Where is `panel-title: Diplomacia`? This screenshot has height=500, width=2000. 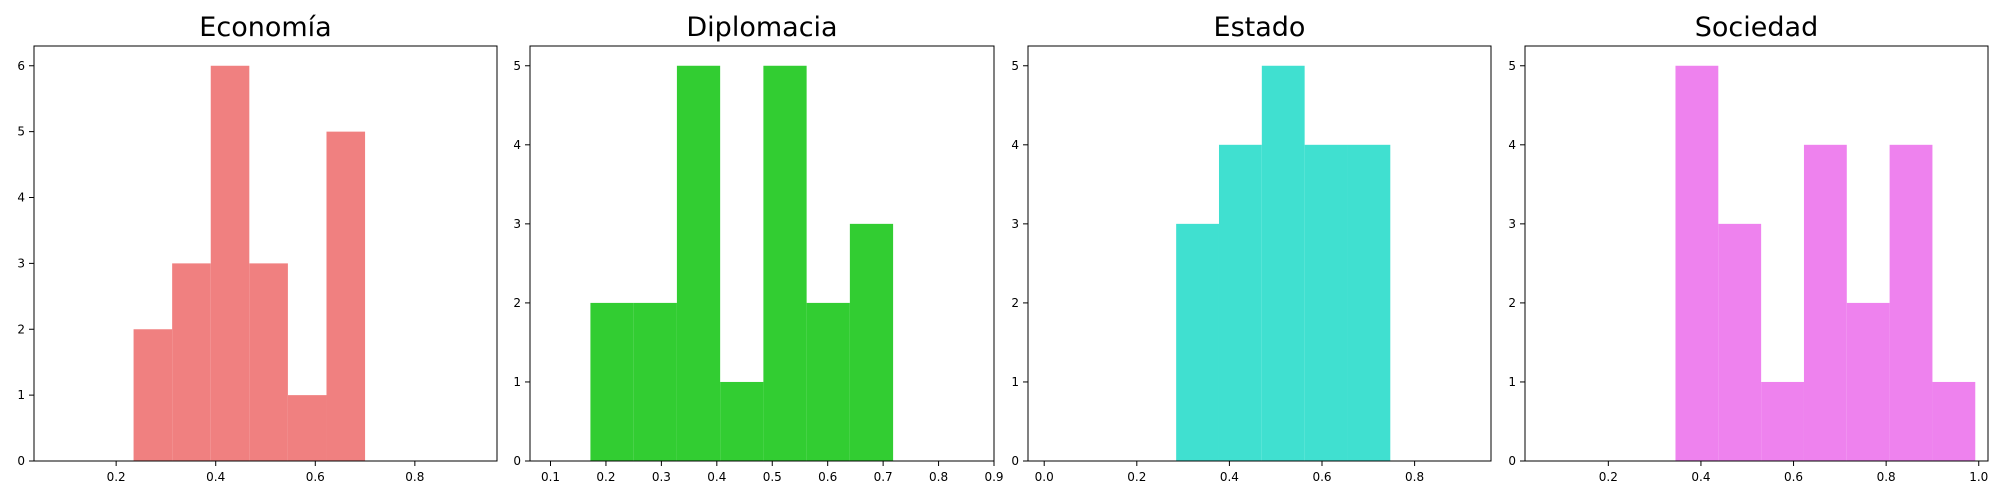
panel-title: Diplomacia is located at coordinates (761, 27).